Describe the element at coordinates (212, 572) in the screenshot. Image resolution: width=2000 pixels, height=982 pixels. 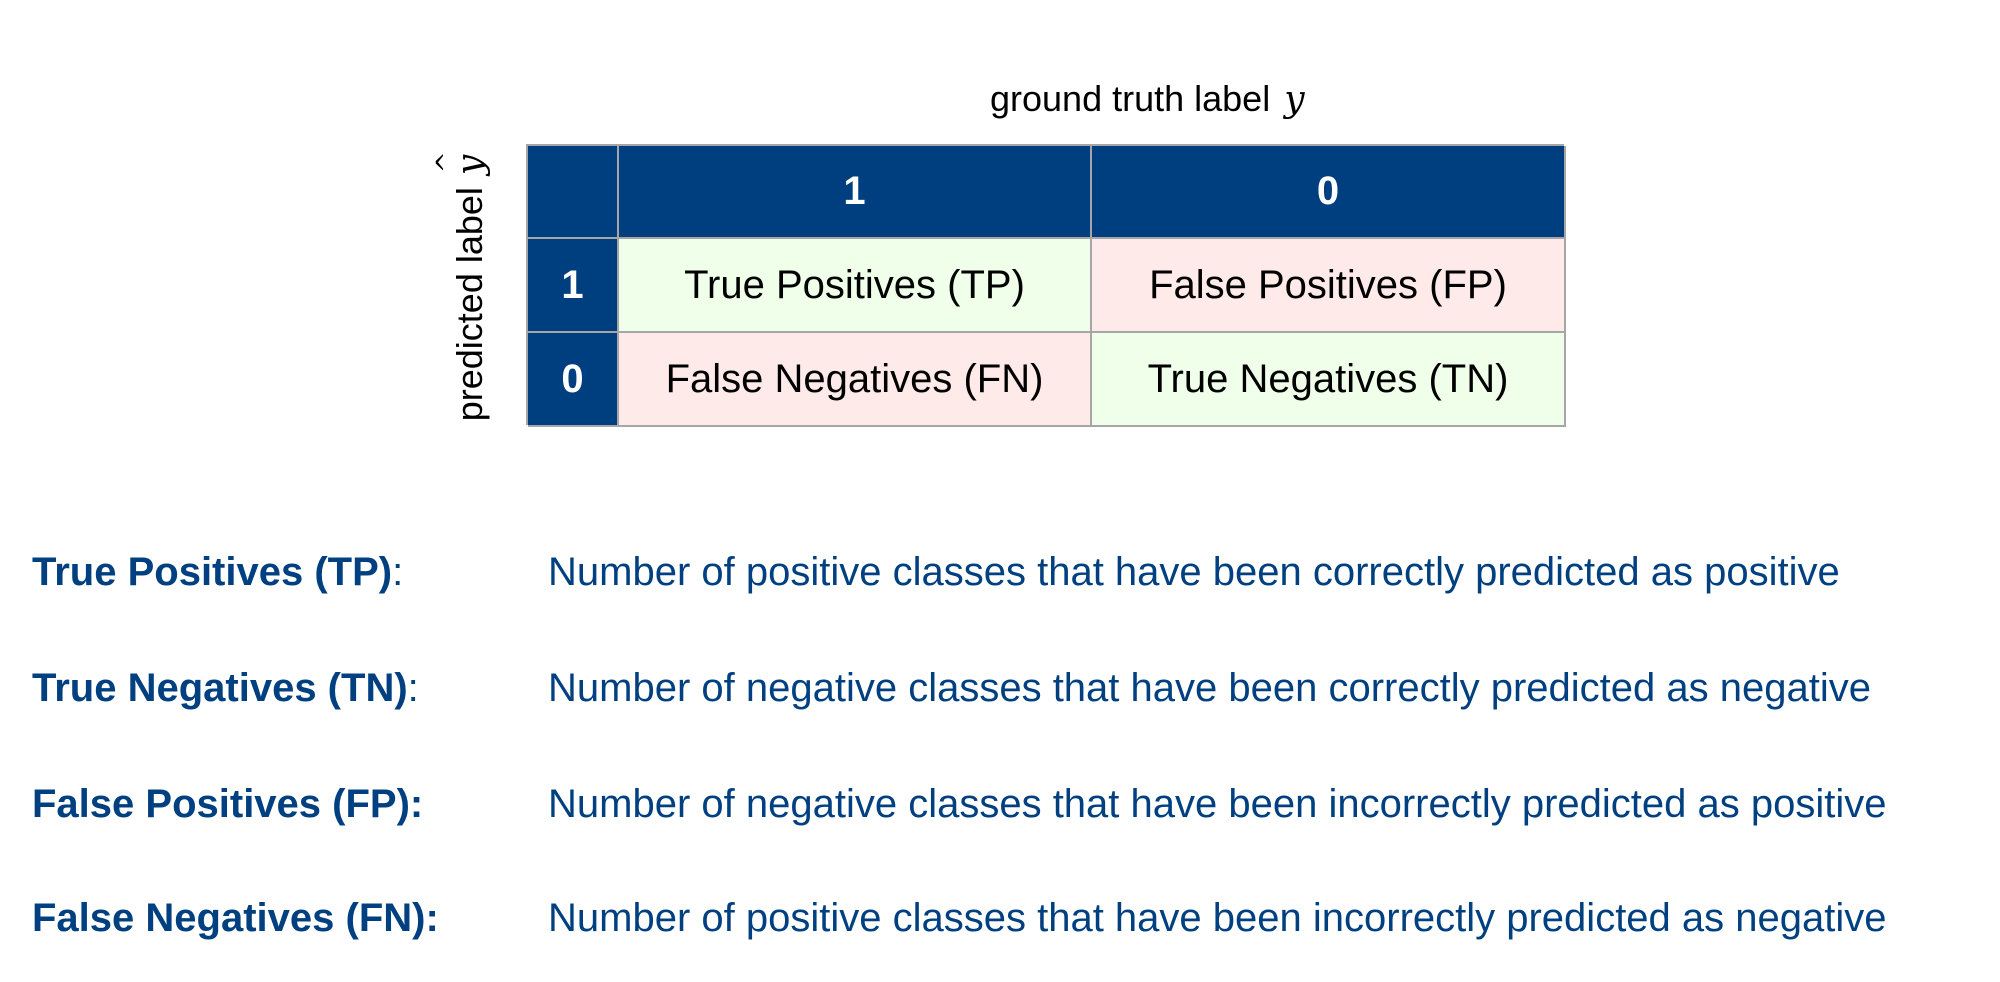
I see `definition-term-text: True Positives (TP)` at that location.